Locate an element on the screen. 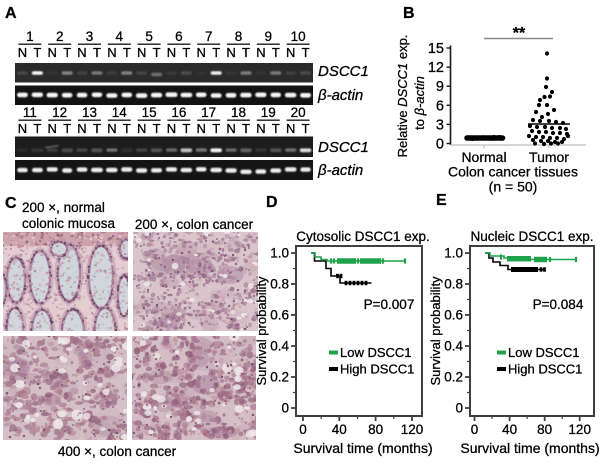 Image resolution: width=601 pixels, height=464 pixels. svg-text: Nucleic DSCC1 exp. is located at coordinates (531, 236).